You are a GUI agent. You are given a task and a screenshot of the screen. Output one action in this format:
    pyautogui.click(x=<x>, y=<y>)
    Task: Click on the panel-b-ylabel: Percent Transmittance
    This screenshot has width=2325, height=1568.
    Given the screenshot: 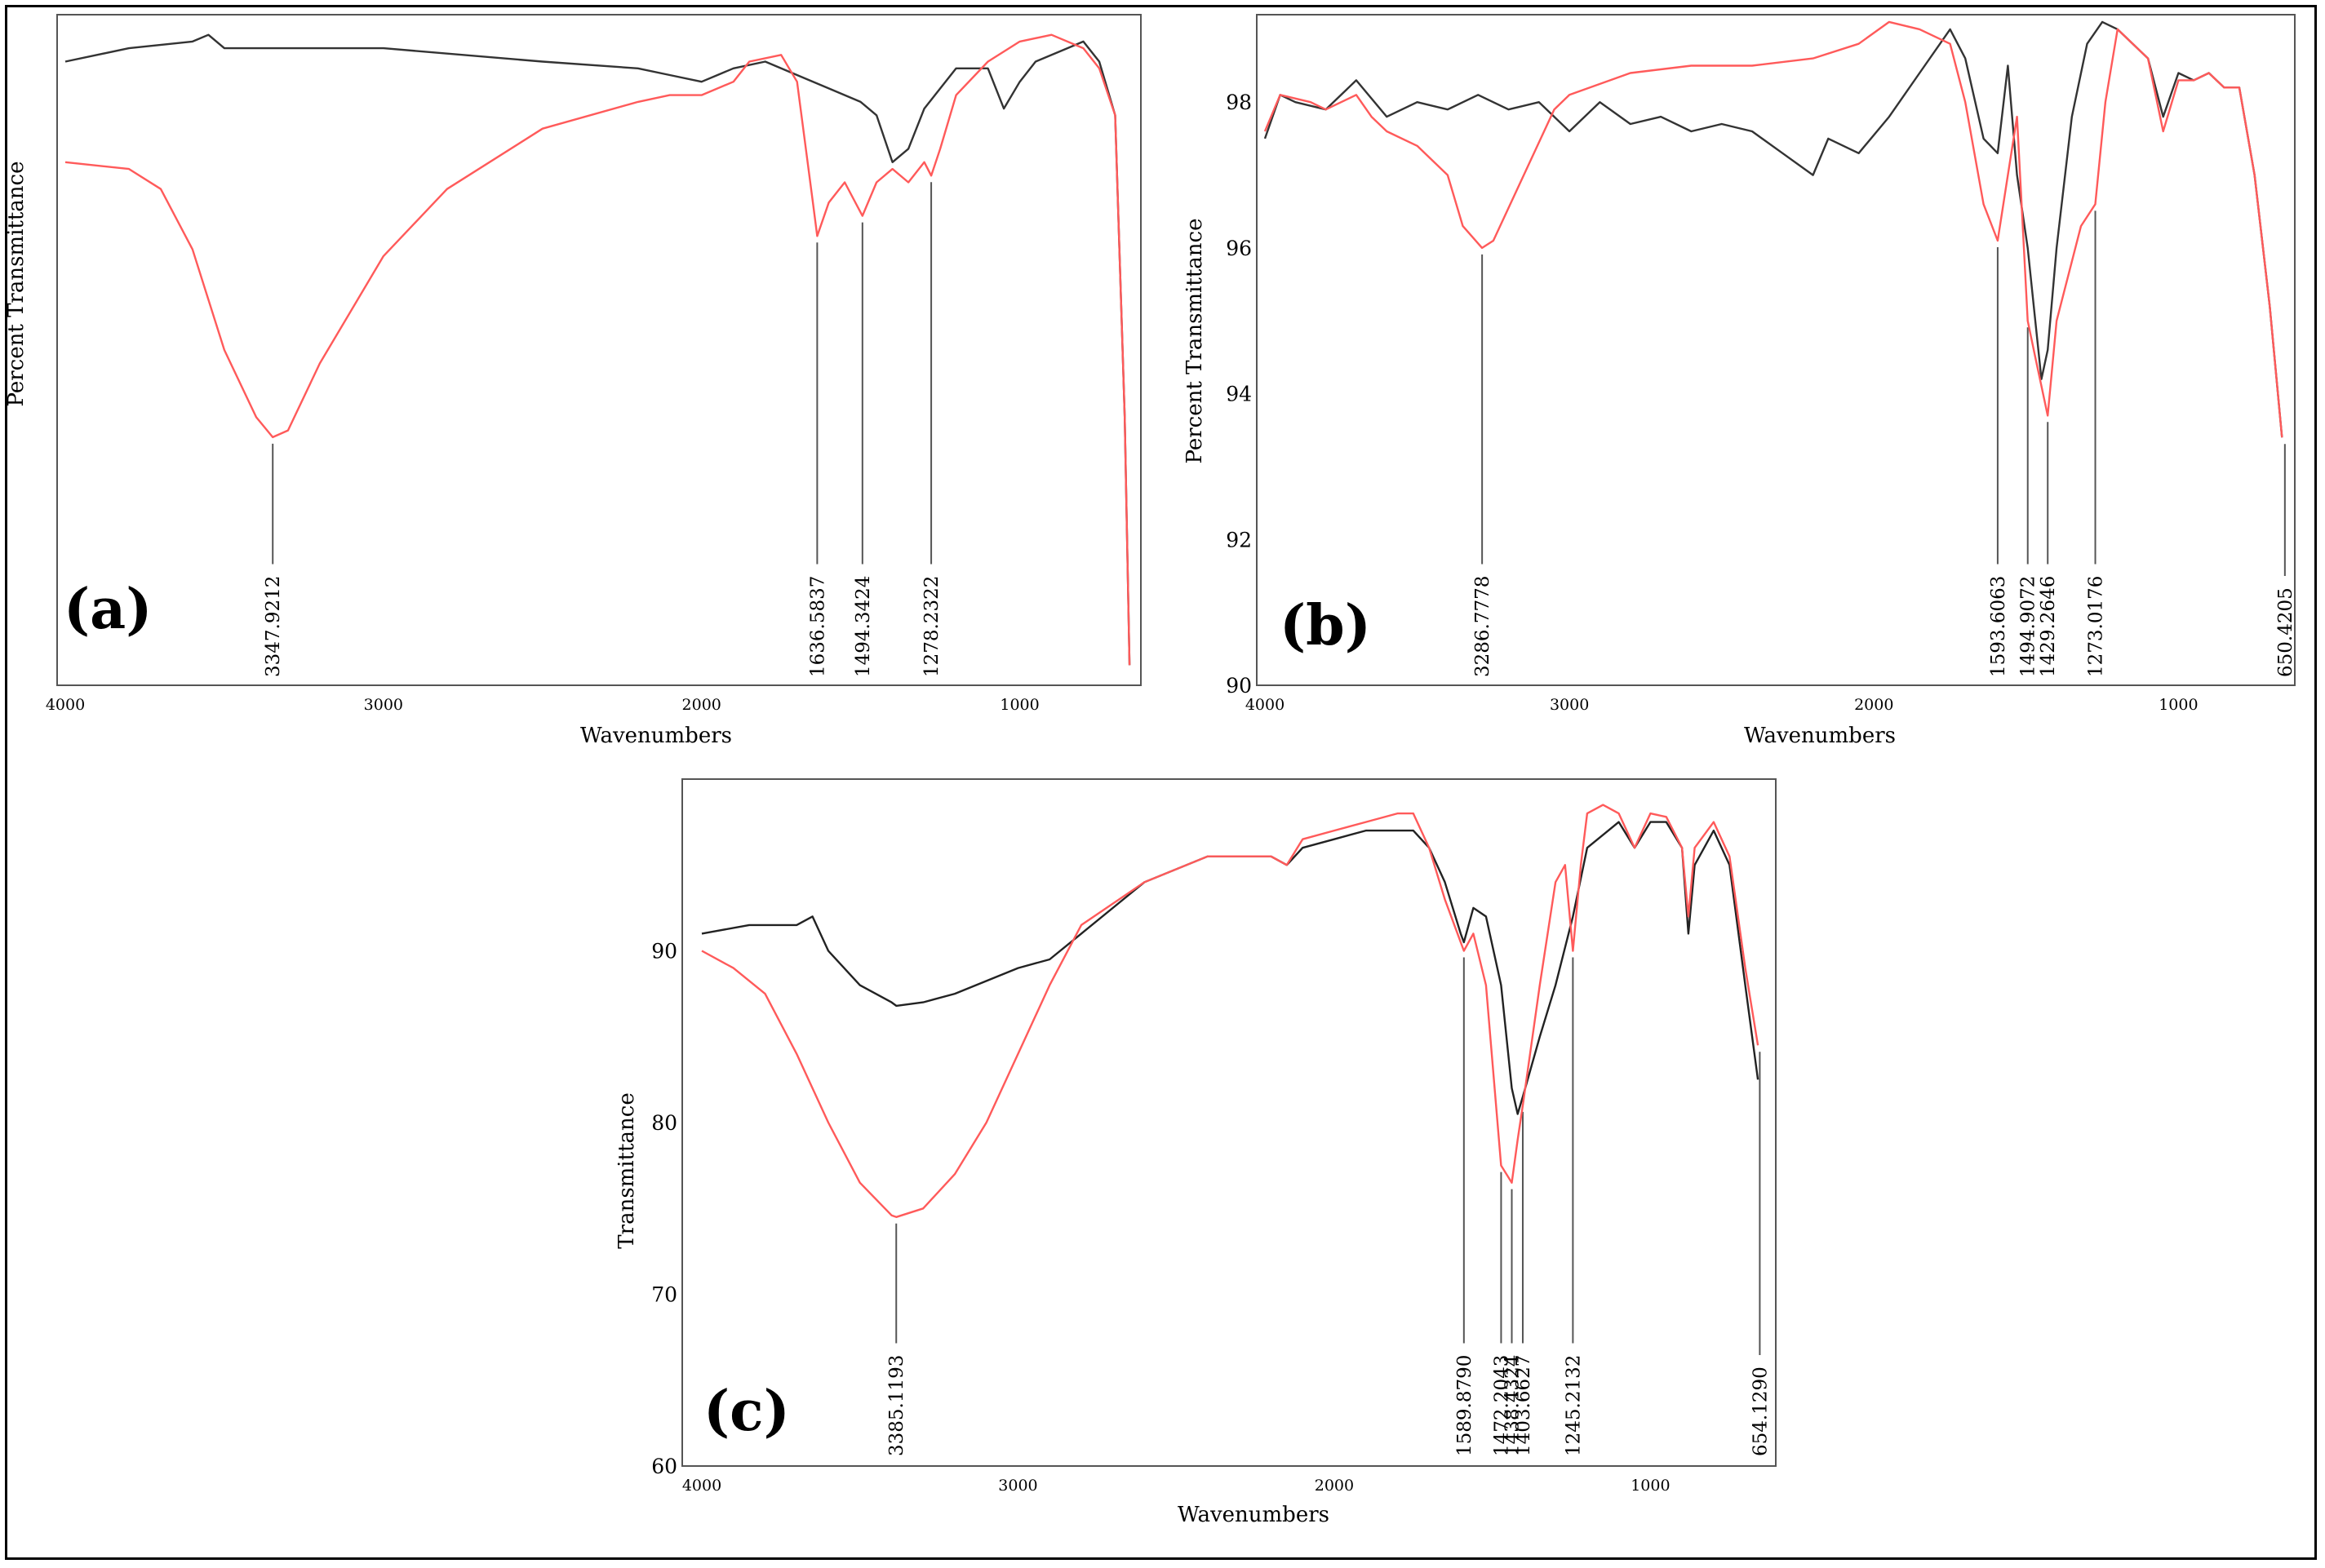 What is the action you would take?
    pyautogui.click(x=1194, y=341)
    